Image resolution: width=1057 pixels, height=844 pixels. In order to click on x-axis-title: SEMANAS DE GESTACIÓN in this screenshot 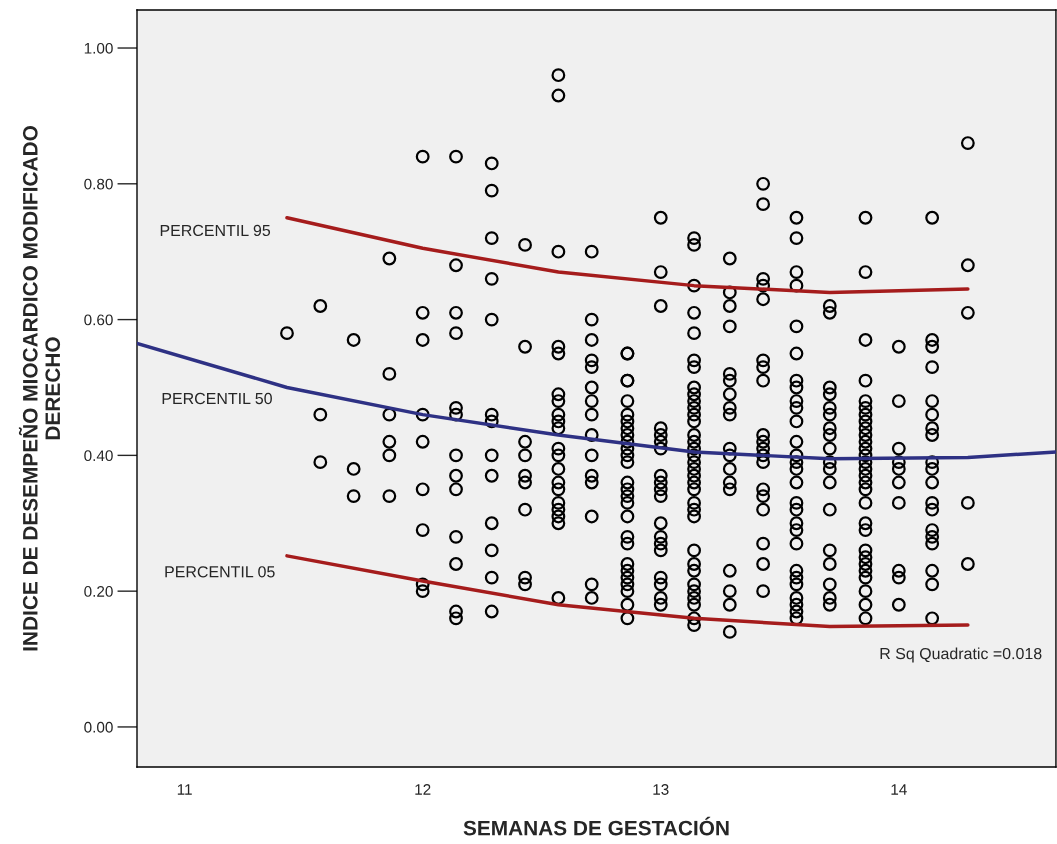, I will do `click(596, 826)`.